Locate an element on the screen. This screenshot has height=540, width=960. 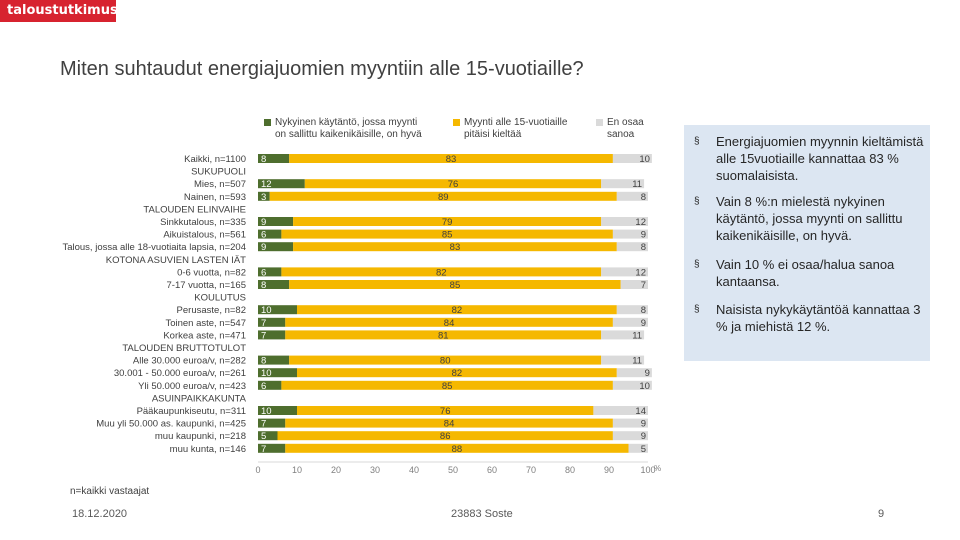
data-label: 80 is located at coordinates (445, 361).